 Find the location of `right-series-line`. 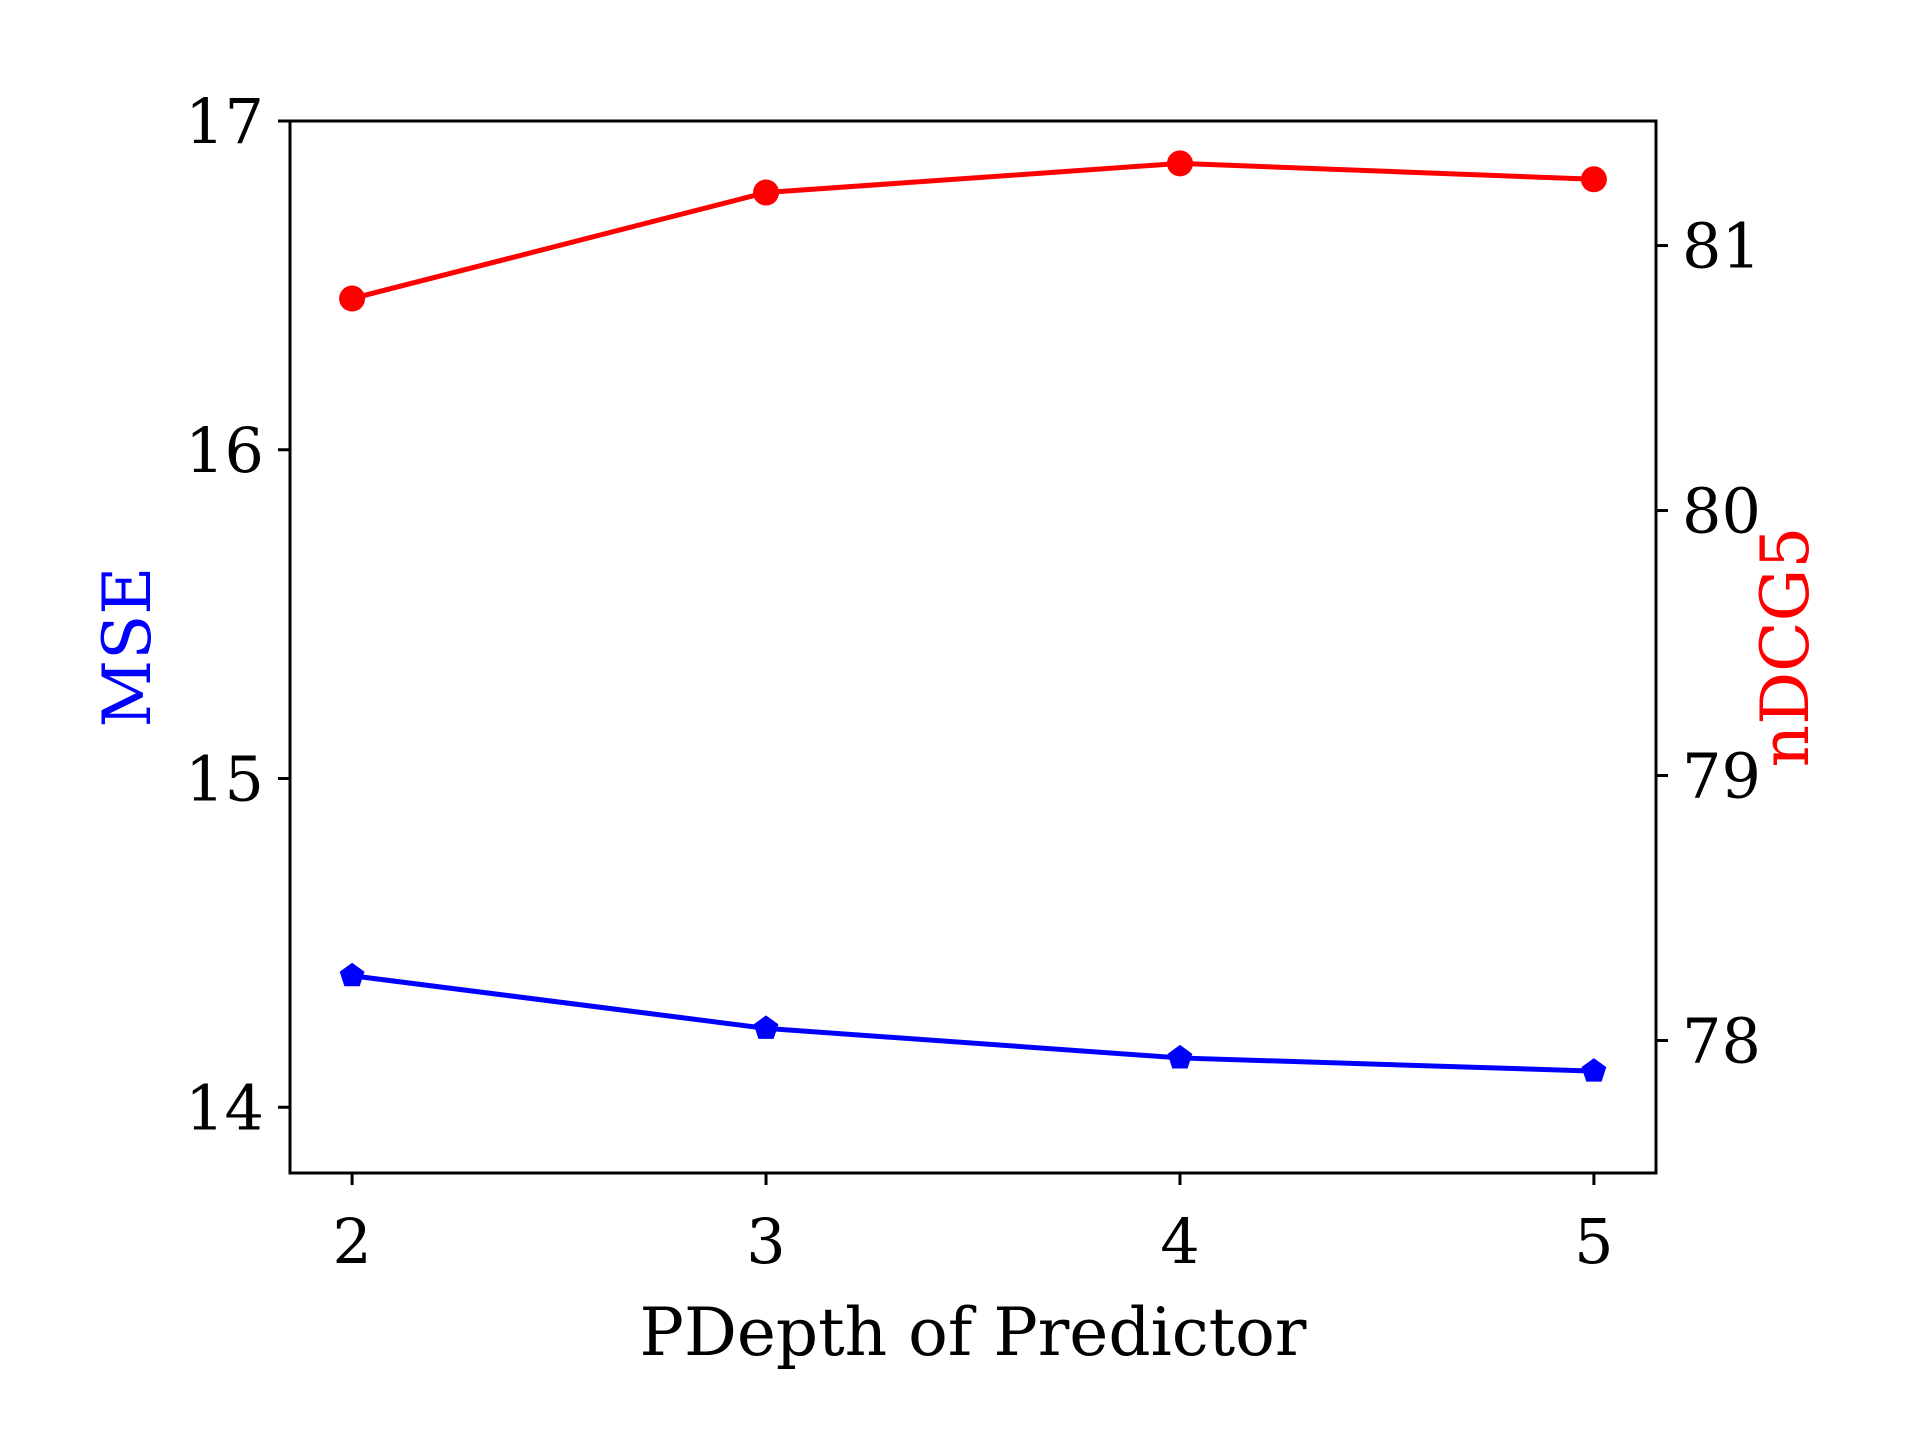

right-series-line is located at coordinates (973, 230).